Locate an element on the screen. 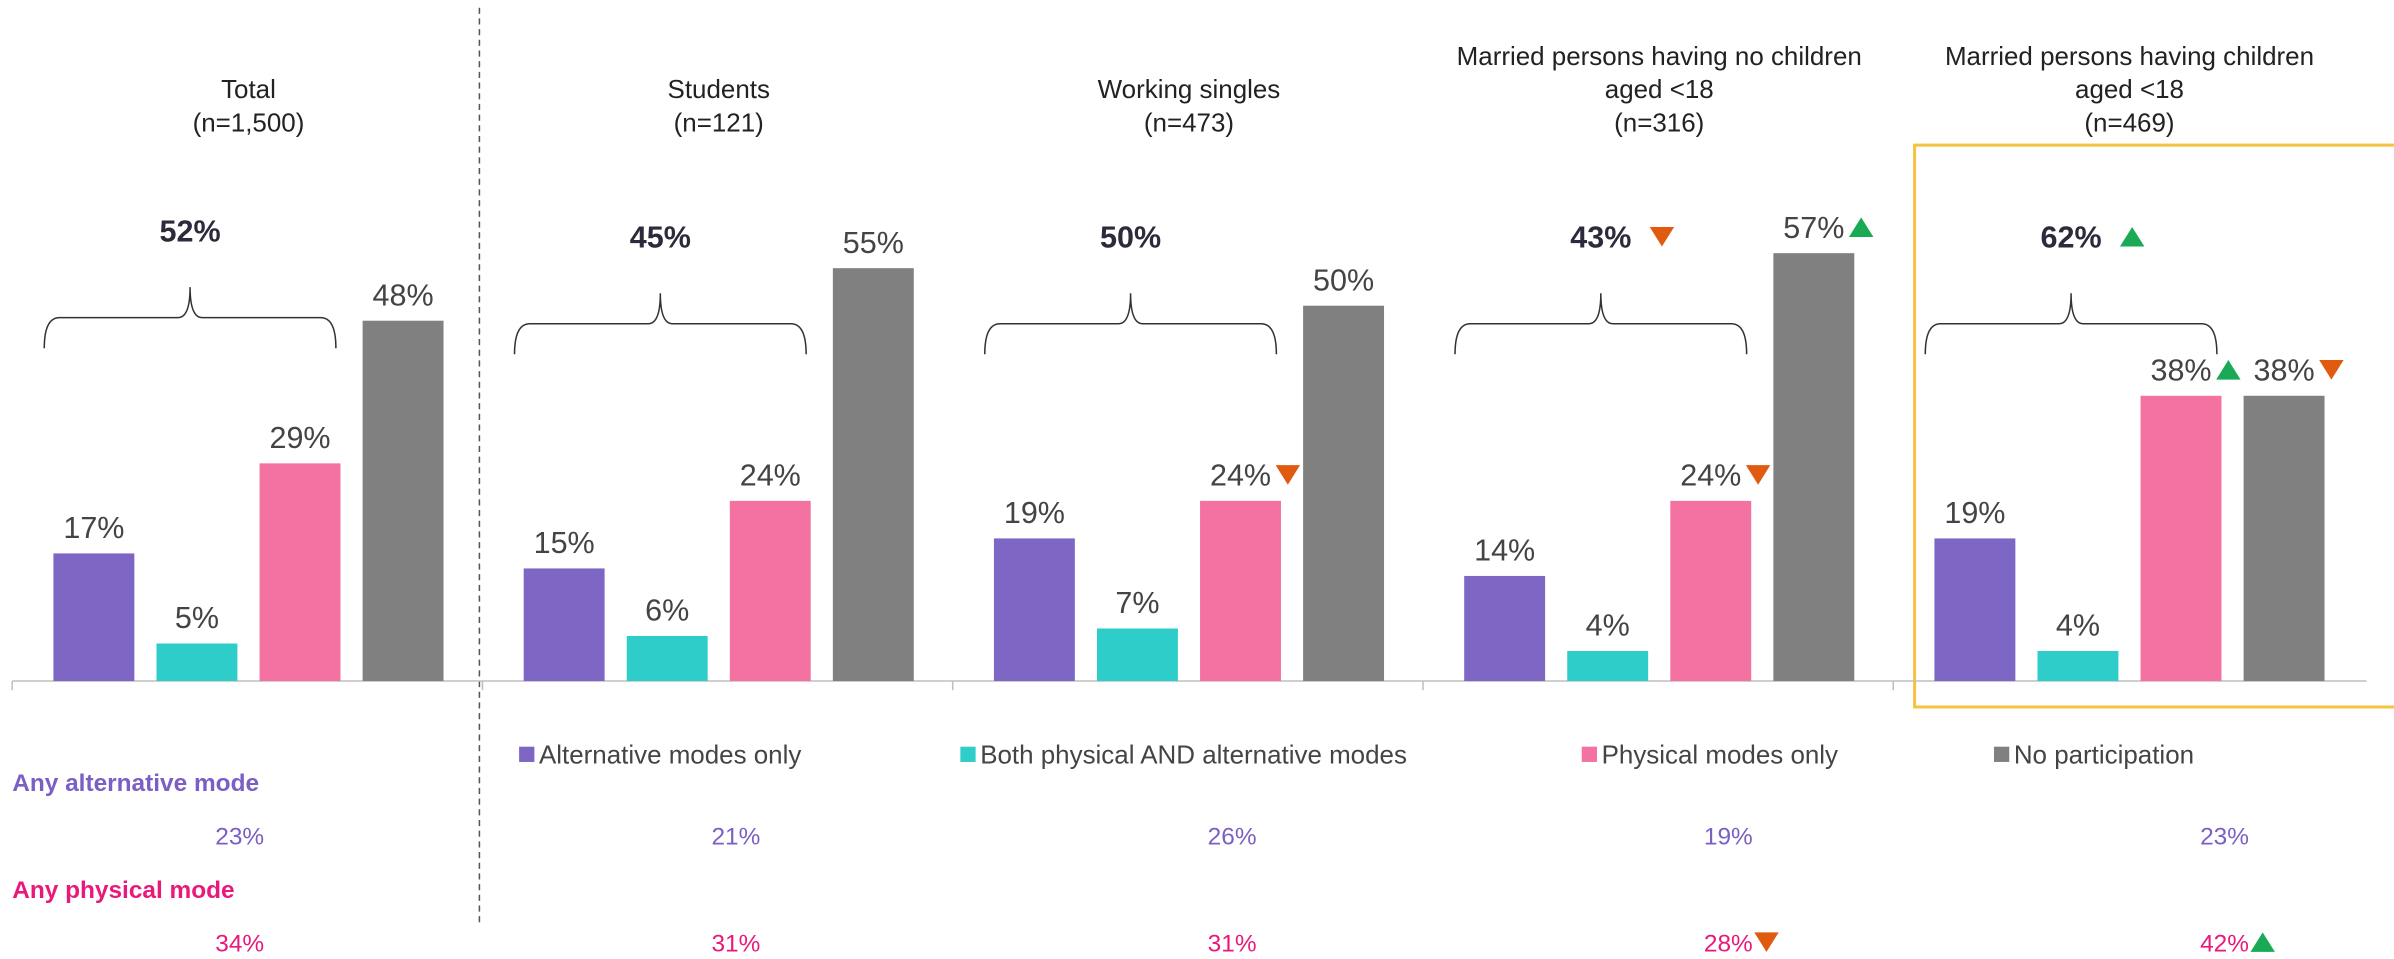 The height and width of the screenshot is (959, 2394). group-sample-size: (n=121) is located at coordinates (719, 123).